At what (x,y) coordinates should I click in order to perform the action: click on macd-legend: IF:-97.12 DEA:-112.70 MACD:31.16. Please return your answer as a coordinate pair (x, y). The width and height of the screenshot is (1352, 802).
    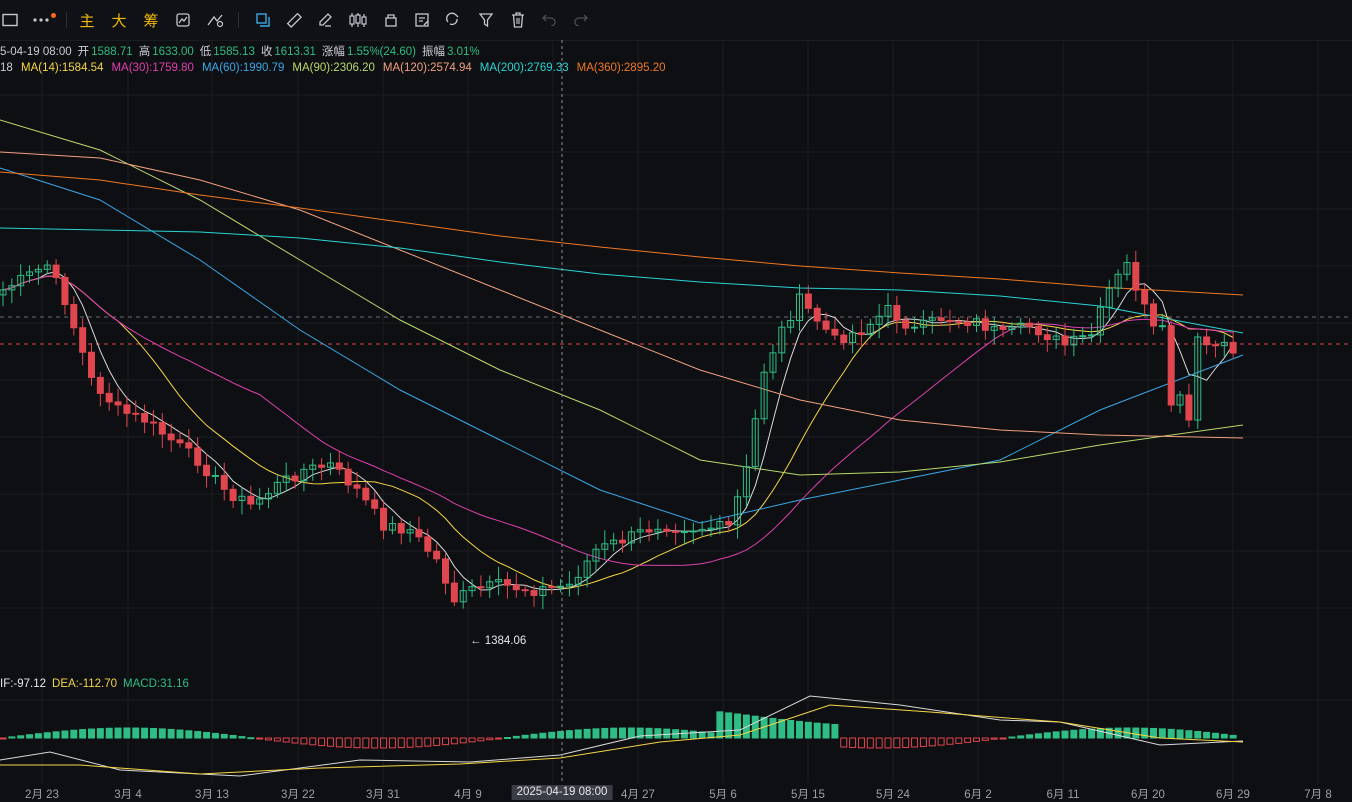
    Looking at the image, I should click on (97, 684).